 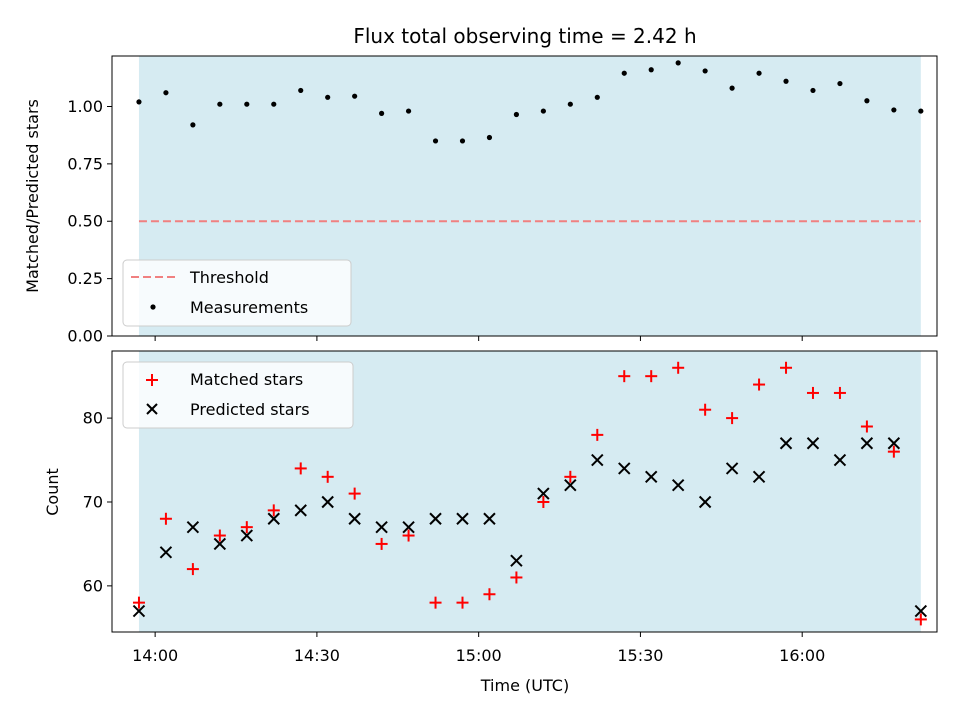 I want to click on top-y-axis-label: Matched/Predicted stars, so click(x=32, y=196).